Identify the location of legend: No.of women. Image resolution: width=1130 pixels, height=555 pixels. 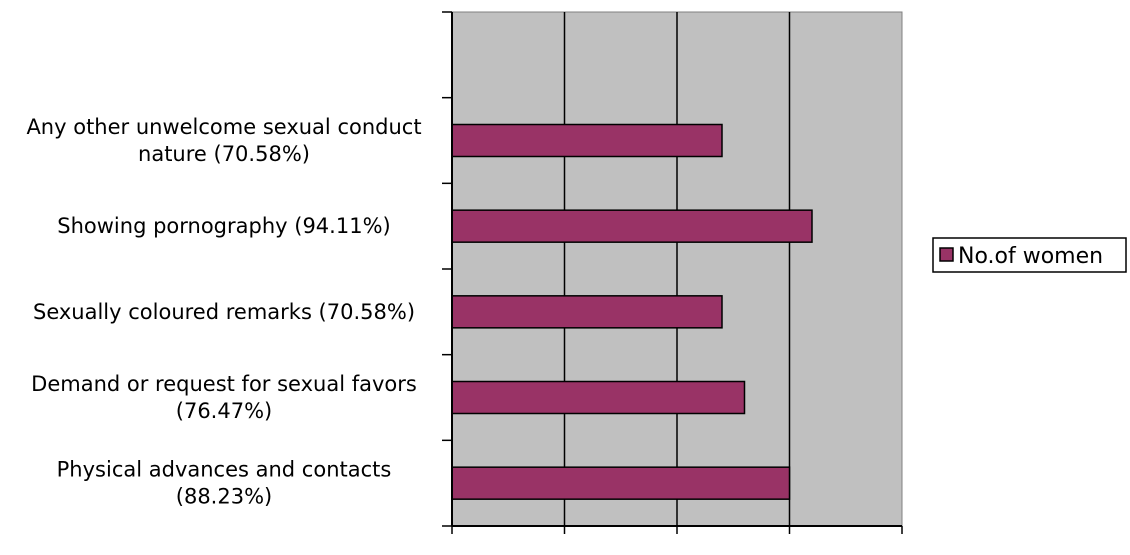
(1029, 255).